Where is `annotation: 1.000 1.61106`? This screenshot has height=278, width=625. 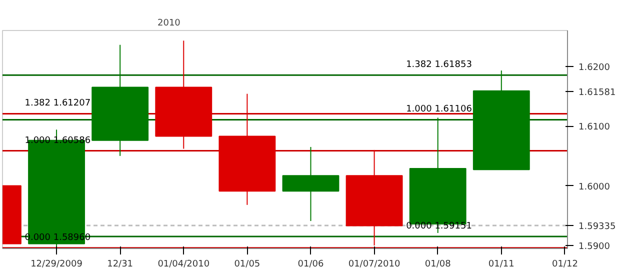 annotation: 1.000 1.61106 is located at coordinates (439, 109).